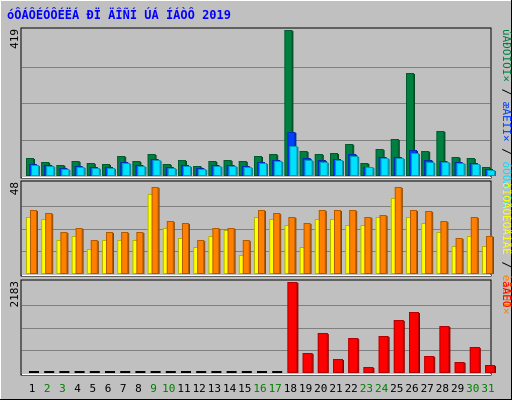 The height and width of the screenshot is (400, 512). Describe the element at coordinates (60, 257) in the screenshot. I see `bar-visitors-0-day-3-fill` at that location.